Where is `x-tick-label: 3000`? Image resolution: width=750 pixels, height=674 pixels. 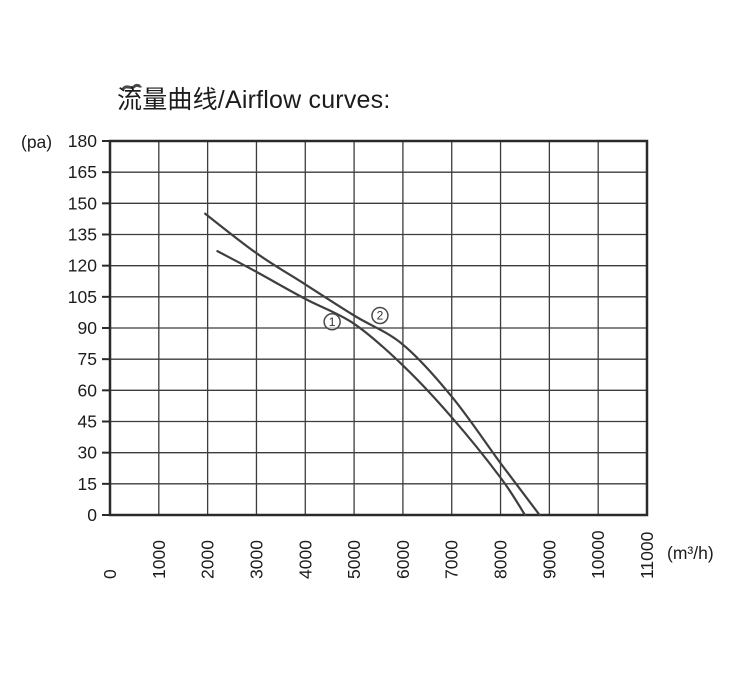 x-tick-label: 3000 is located at coordinates (256, 559).